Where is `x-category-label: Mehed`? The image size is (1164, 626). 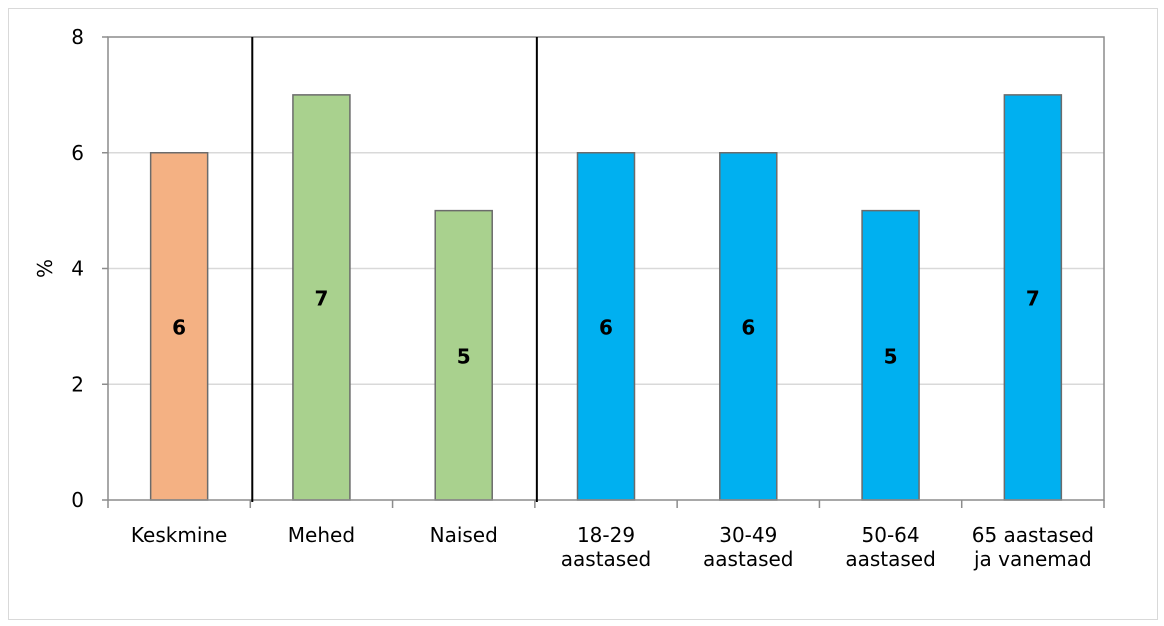 x-category-label: Mehed is located at coordinates (321, 535).